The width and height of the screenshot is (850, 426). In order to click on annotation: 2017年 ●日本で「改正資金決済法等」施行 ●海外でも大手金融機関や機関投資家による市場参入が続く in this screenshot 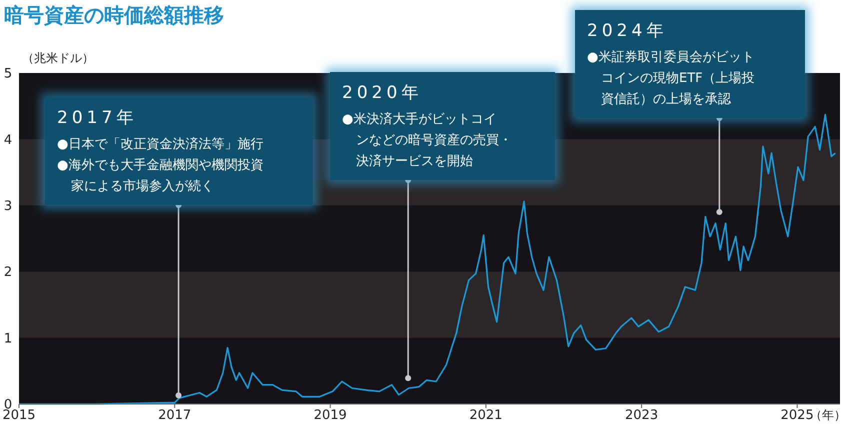, I will do `click(160, 151)`.